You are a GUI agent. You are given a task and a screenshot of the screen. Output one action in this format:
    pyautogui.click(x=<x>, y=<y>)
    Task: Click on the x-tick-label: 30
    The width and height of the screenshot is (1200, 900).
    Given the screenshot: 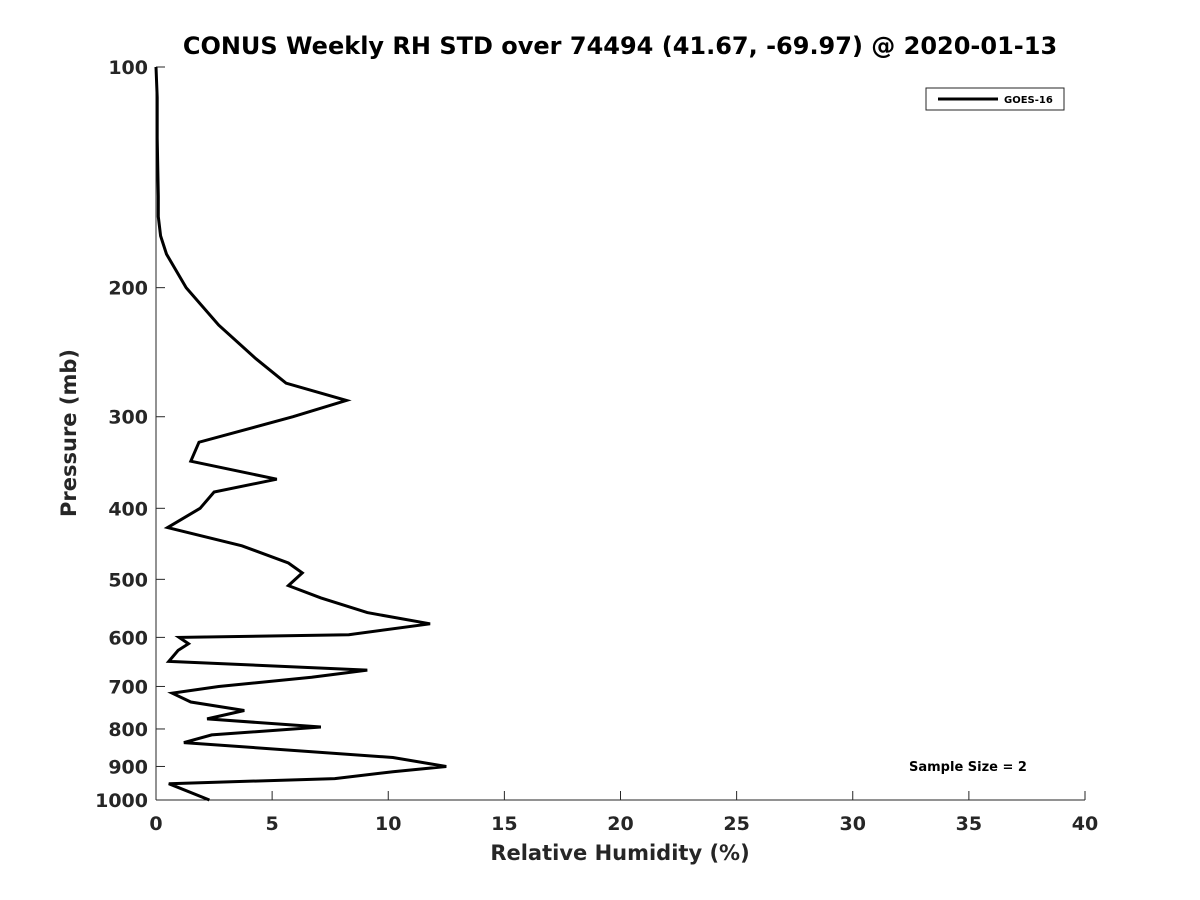 What is the action you would take?
    pyautogui.click(x=853, y=824)
    